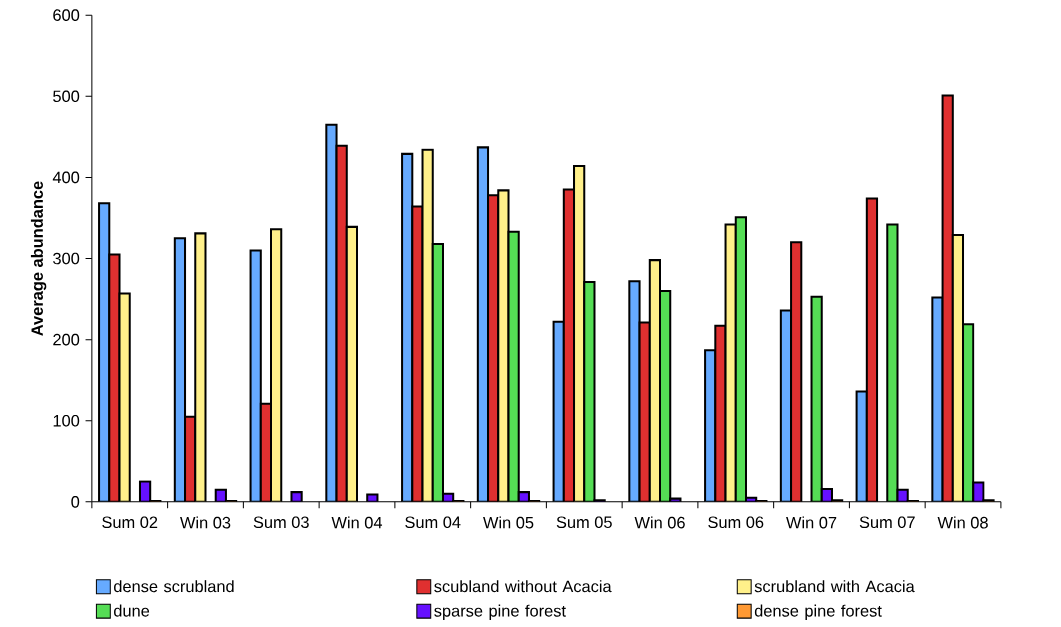 The height and width of the screenshot is (627, 1061). What do you see at coordinates (281, 522) in the screenshot?
I see `x-tick-label: Sum 03` at bounding box center [281, 522].